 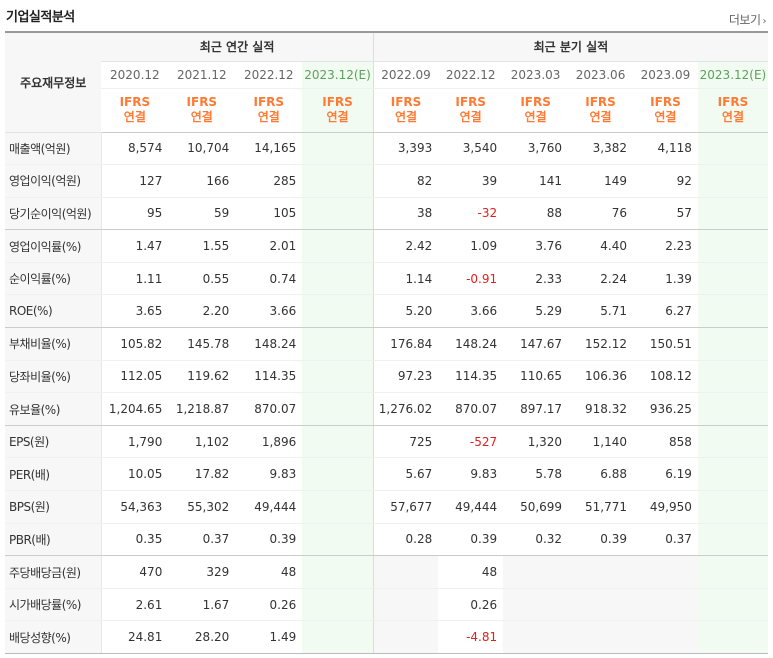 What do you see at coordinates (135, 279) in the screenshot?
I see `table-cell: 1.11` at bounding box center [135, 279].